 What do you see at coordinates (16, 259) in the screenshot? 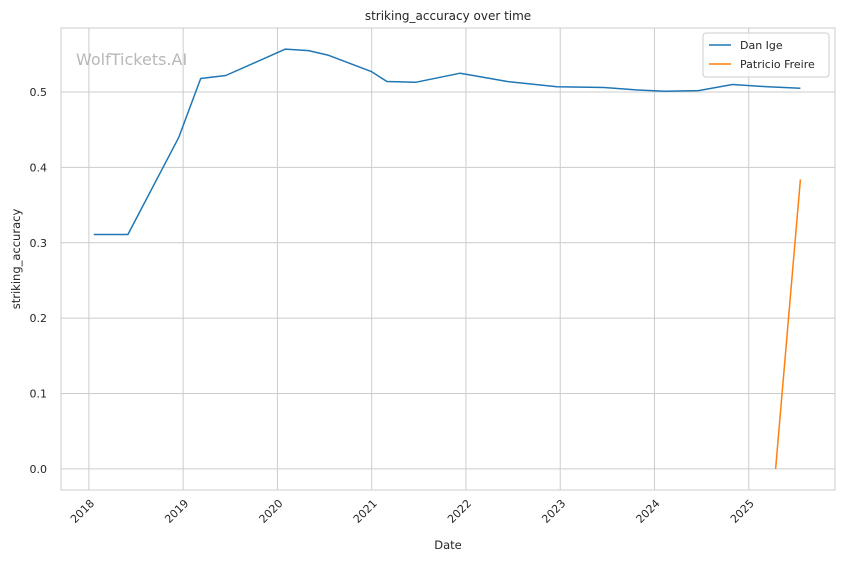
I see `y-axis-title: striking_accuracy` at bounding box center [16, 259].